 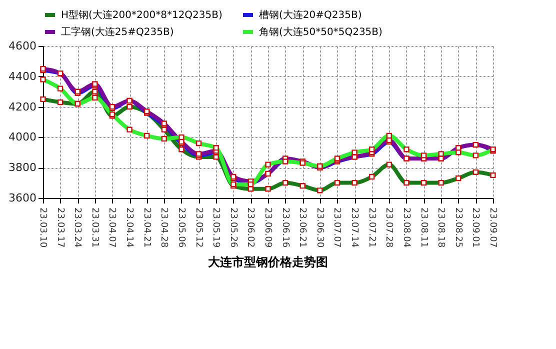 What do you see at coordinates (319, 228) in the screenshot?
I see `x-tick-label: 23.06.30` at bounding box center [319, 228].